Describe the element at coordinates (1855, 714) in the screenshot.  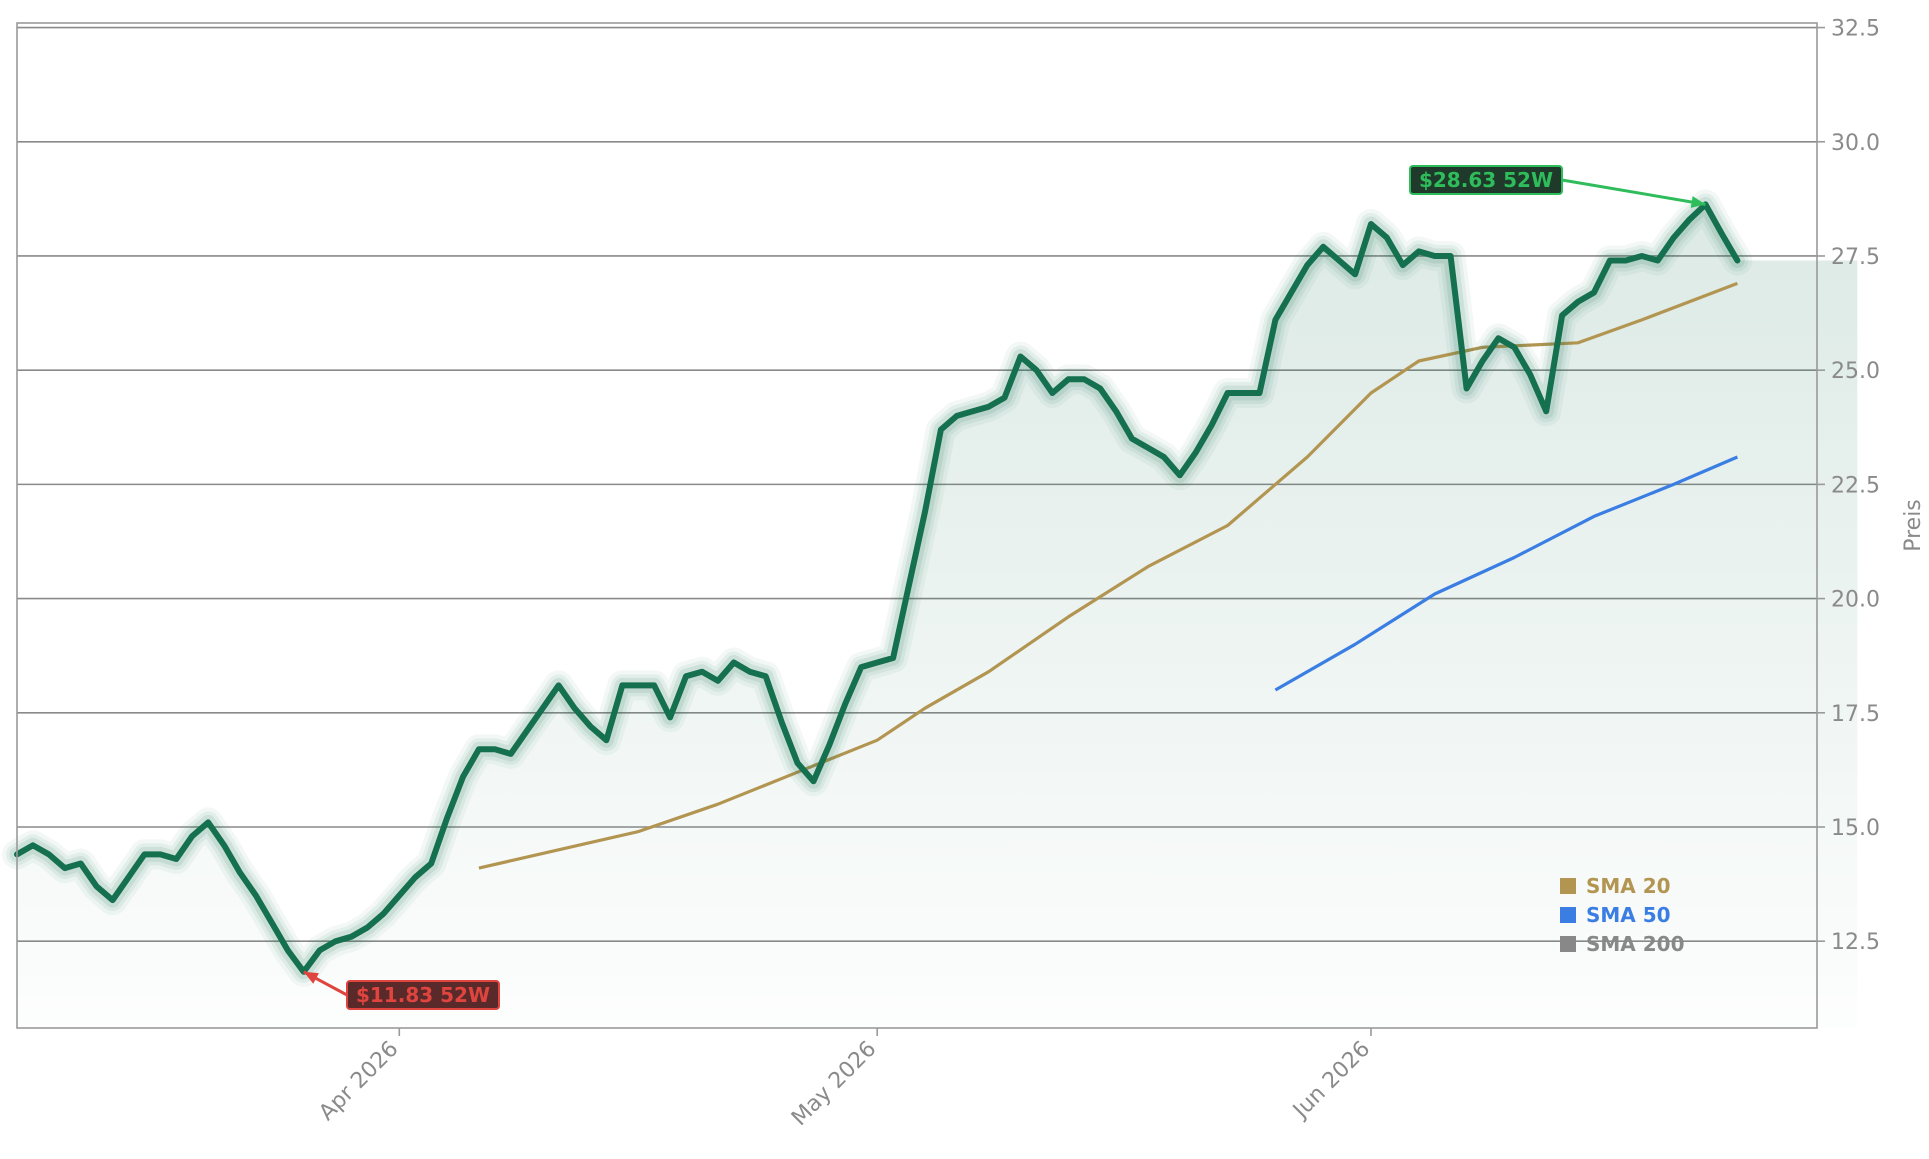
I see `y-tick-label: 17.5` at that location.